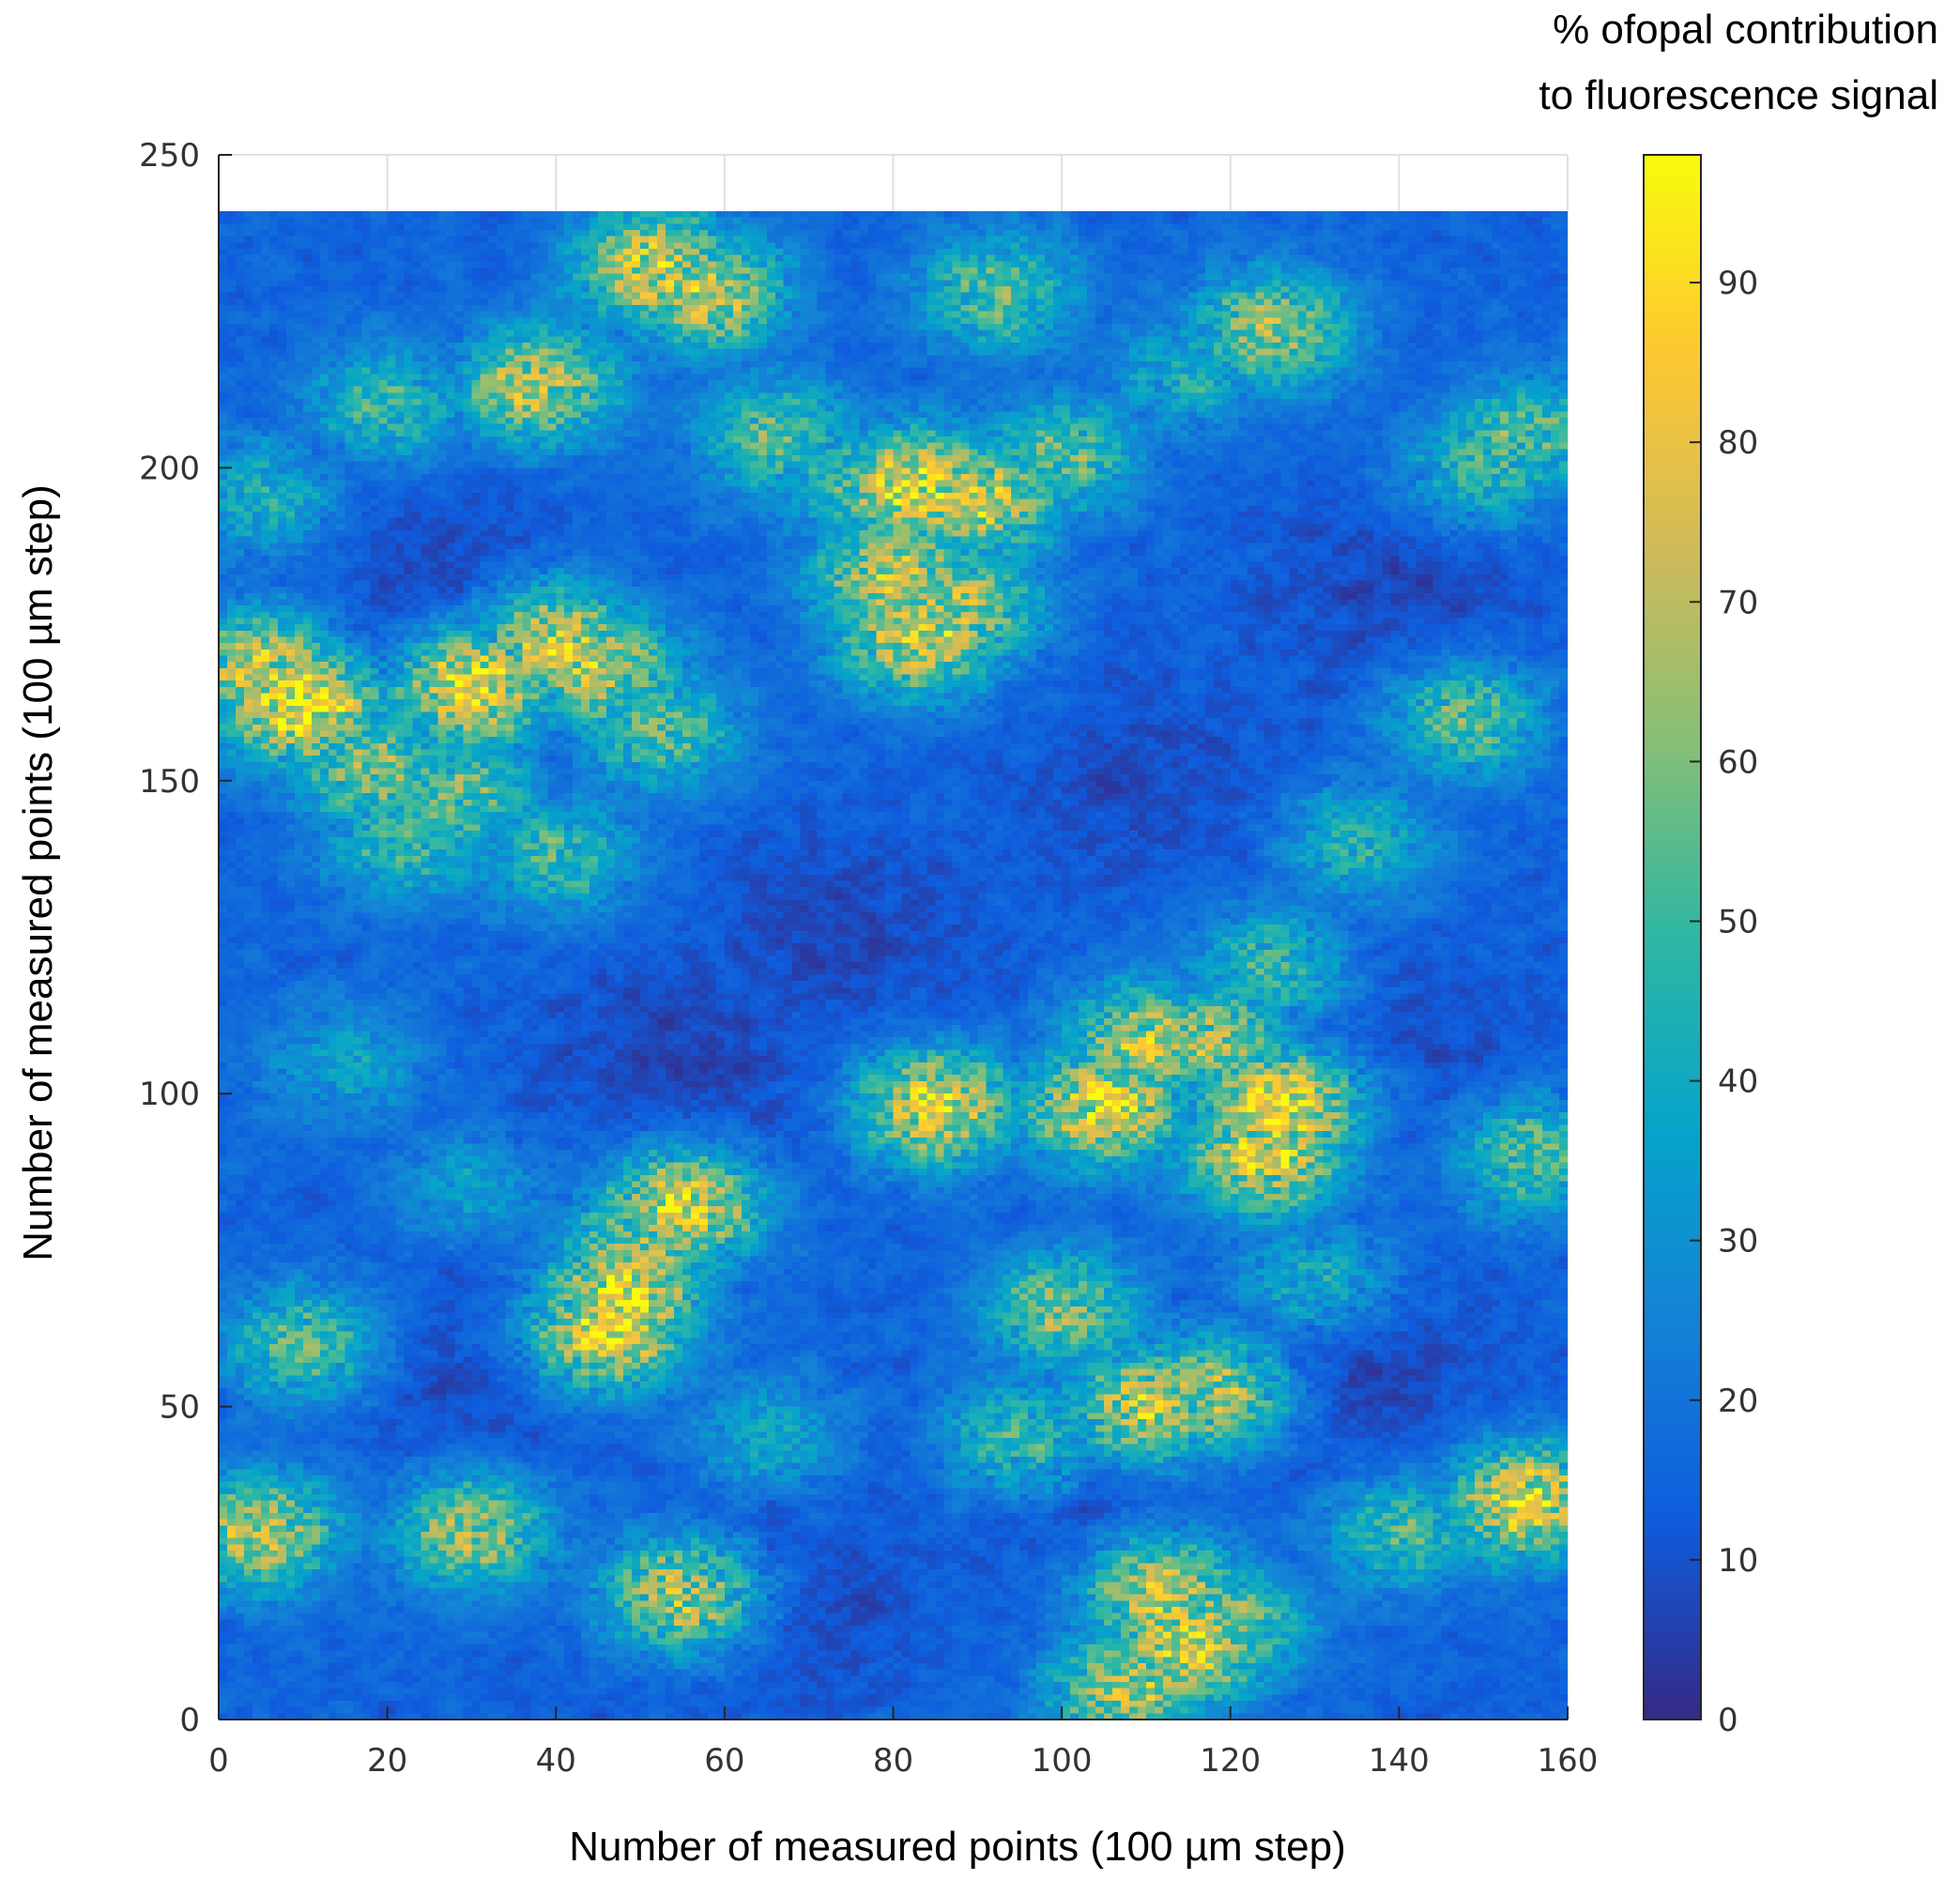 This screenshot has height=1880, width=1960. I want to click on x-axis-ticks: 0 20 40 60 80 100 120 140 160, so click(903, 1743).